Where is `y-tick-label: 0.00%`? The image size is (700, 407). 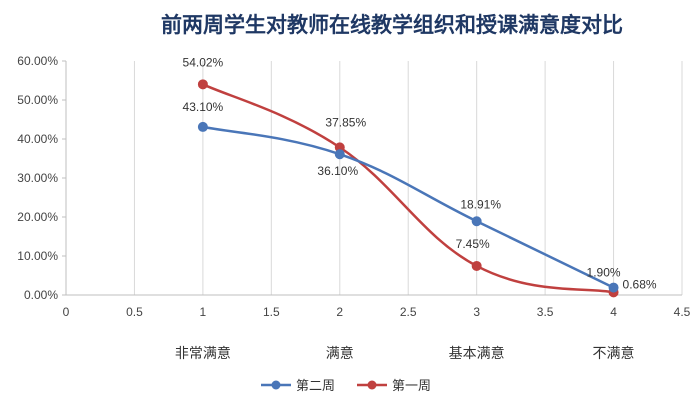
y-tick-label: 0.00% is located at coordinates (41, 295).